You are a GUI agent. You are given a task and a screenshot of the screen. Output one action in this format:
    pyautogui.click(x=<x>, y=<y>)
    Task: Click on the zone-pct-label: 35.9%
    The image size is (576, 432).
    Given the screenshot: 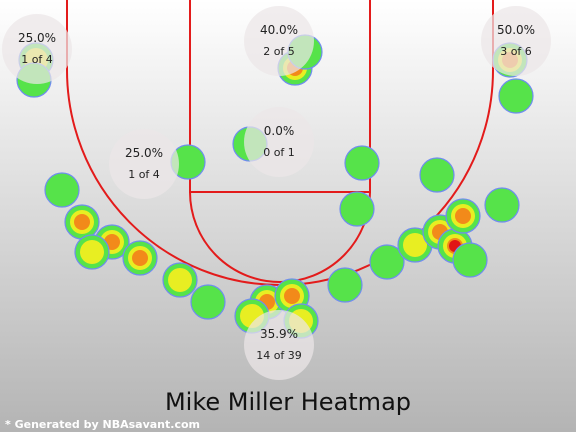 What is the action you would take?
    pyautogui.click(x=279, y=334)
    